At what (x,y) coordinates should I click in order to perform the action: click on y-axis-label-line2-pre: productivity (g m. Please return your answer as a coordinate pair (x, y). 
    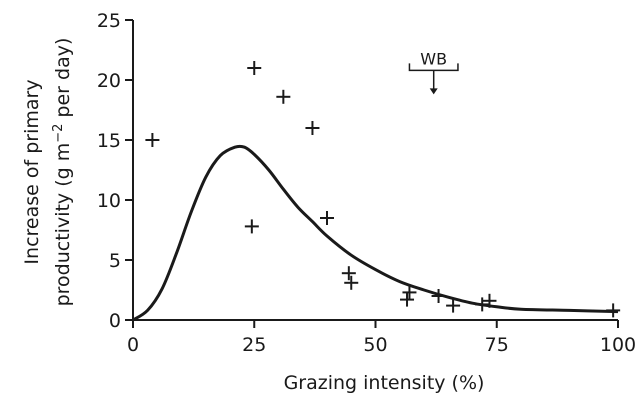
    Looking at the image, I should click on (63, 225).